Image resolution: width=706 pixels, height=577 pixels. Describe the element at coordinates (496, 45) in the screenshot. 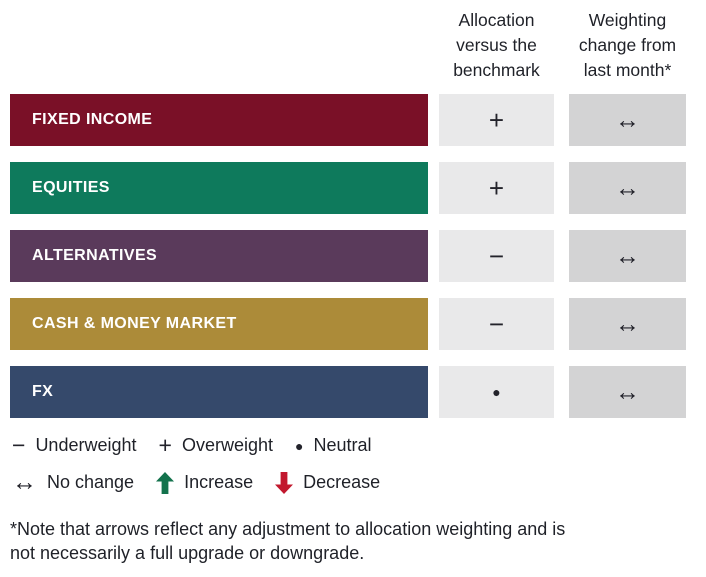

I see `column-header-allocation: Allocation versus the benchmark` at that location.